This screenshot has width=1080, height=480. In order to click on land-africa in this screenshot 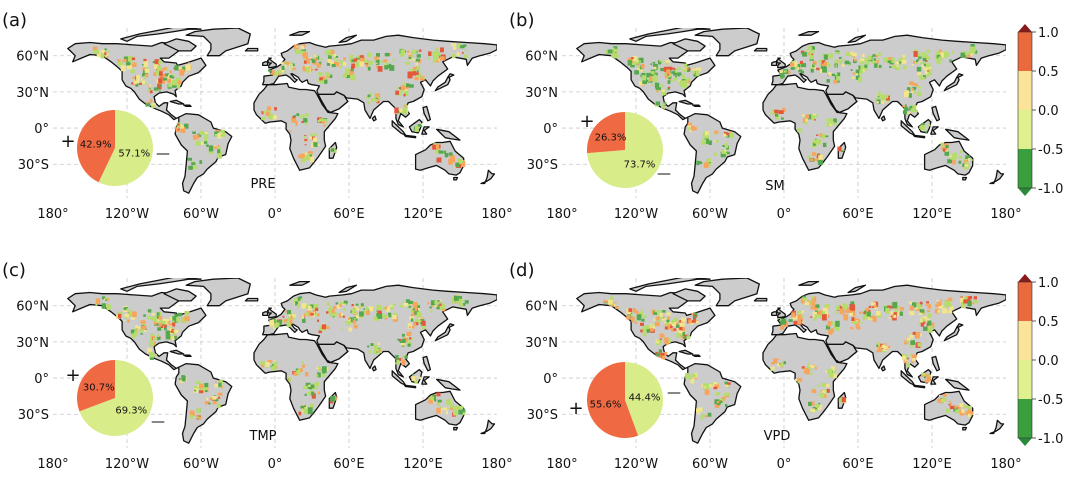, I will do `click(805, 376)`.